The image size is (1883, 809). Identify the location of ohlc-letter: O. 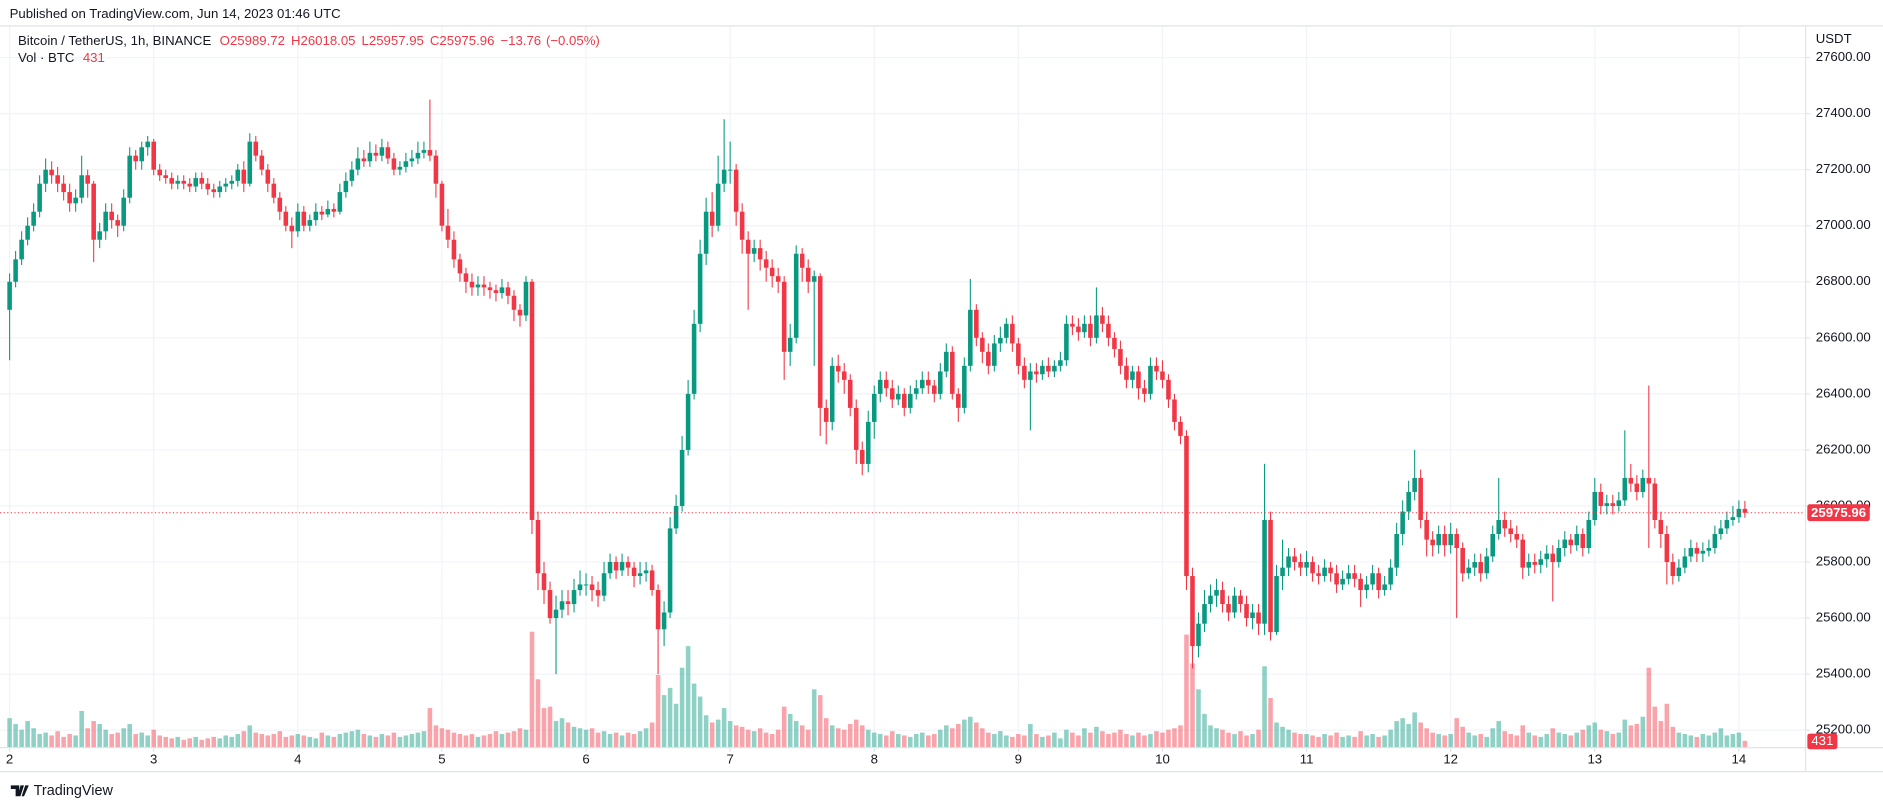
(225, 41).